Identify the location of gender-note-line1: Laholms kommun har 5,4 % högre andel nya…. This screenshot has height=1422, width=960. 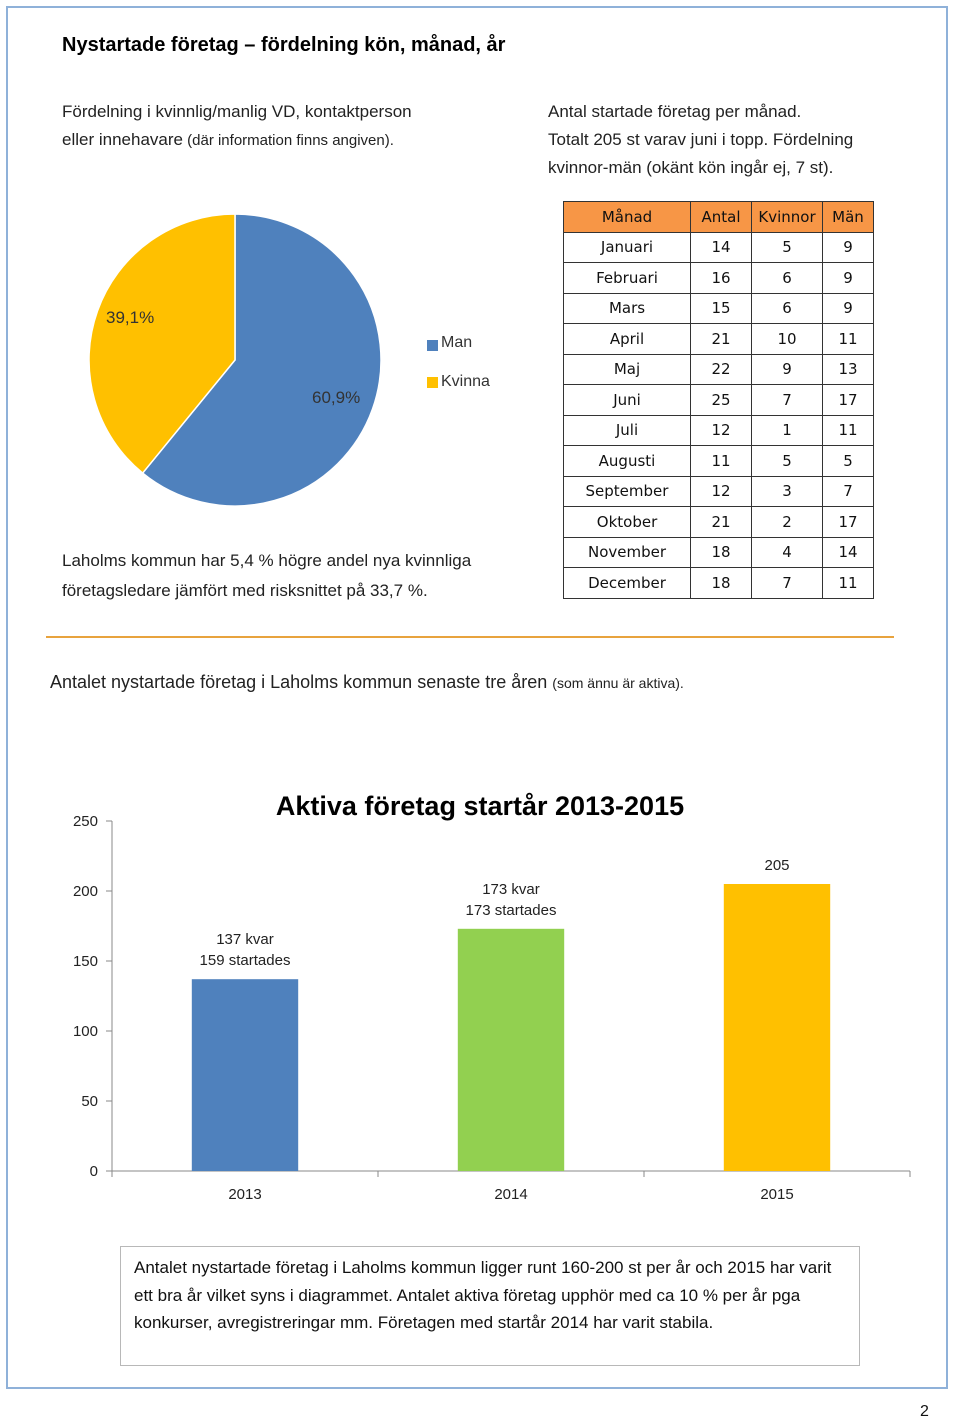
(267, 560).